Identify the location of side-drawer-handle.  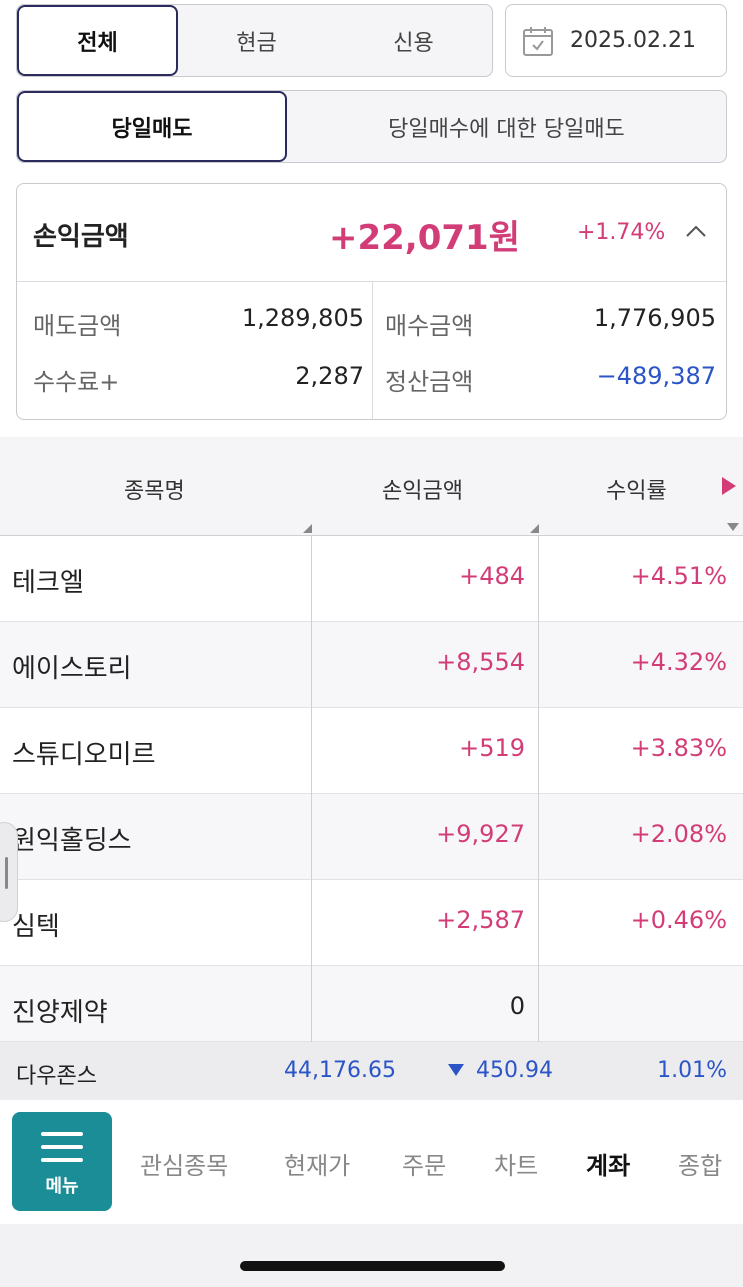
(9, 872).